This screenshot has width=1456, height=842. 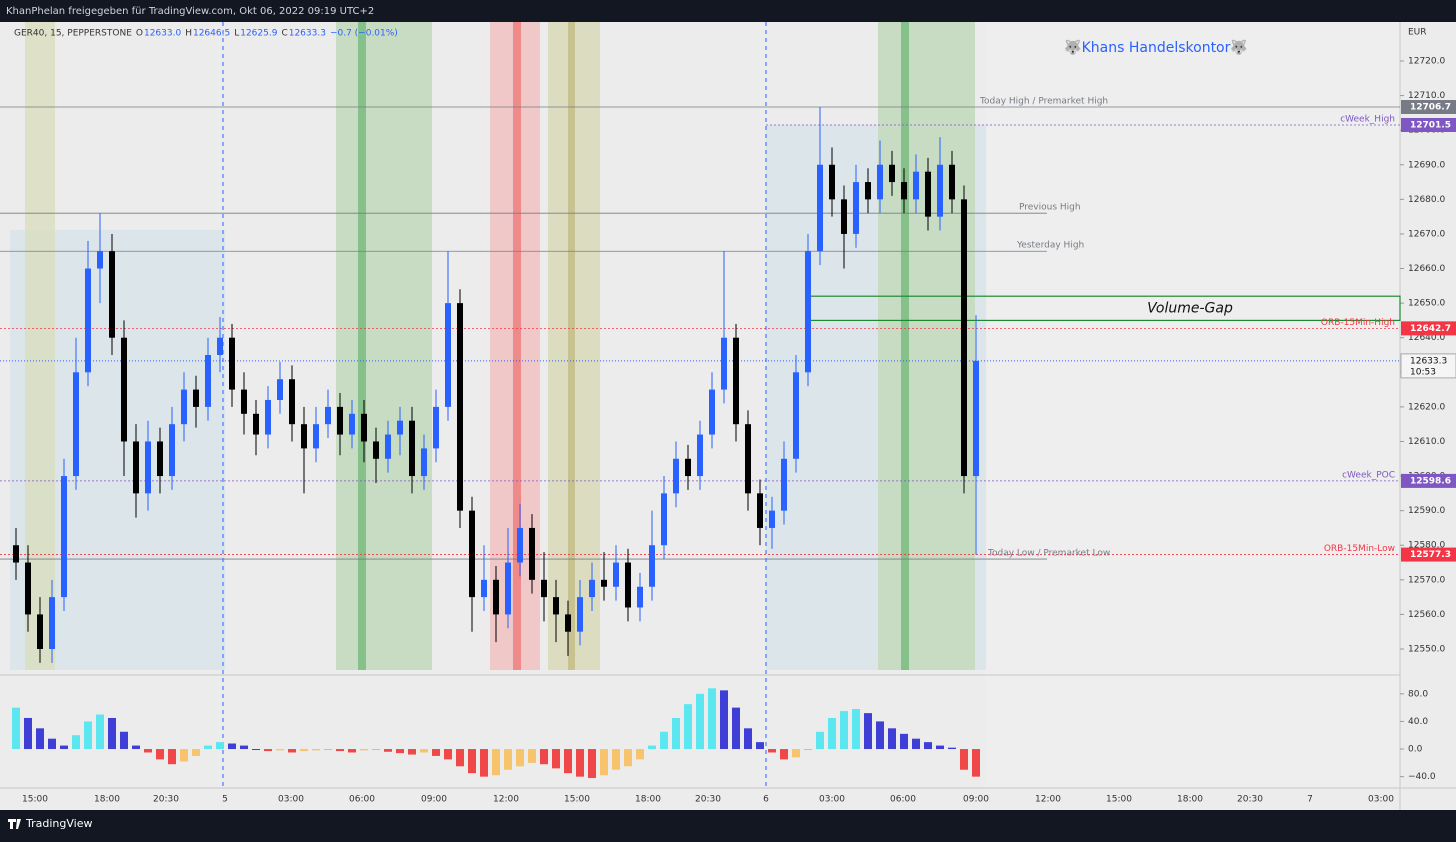 What do you see at coordinates (1426, 234) in the screenshot?
I see `y-tick-label: 12670.0` at bounding box center [1426, 234].